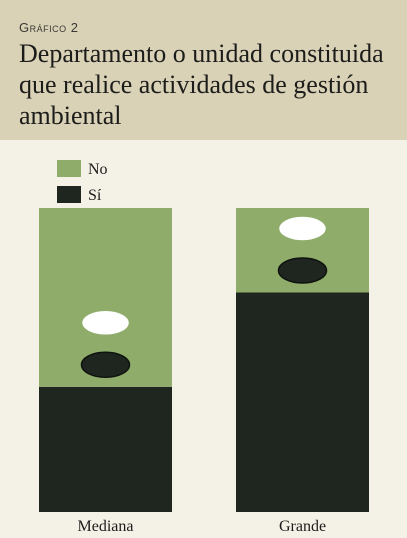 This screenshot has width=407, height=538. Describe the element at coordinates (302, 228) in the screenshot. I see `data-label-bg-no-grande` at that location.